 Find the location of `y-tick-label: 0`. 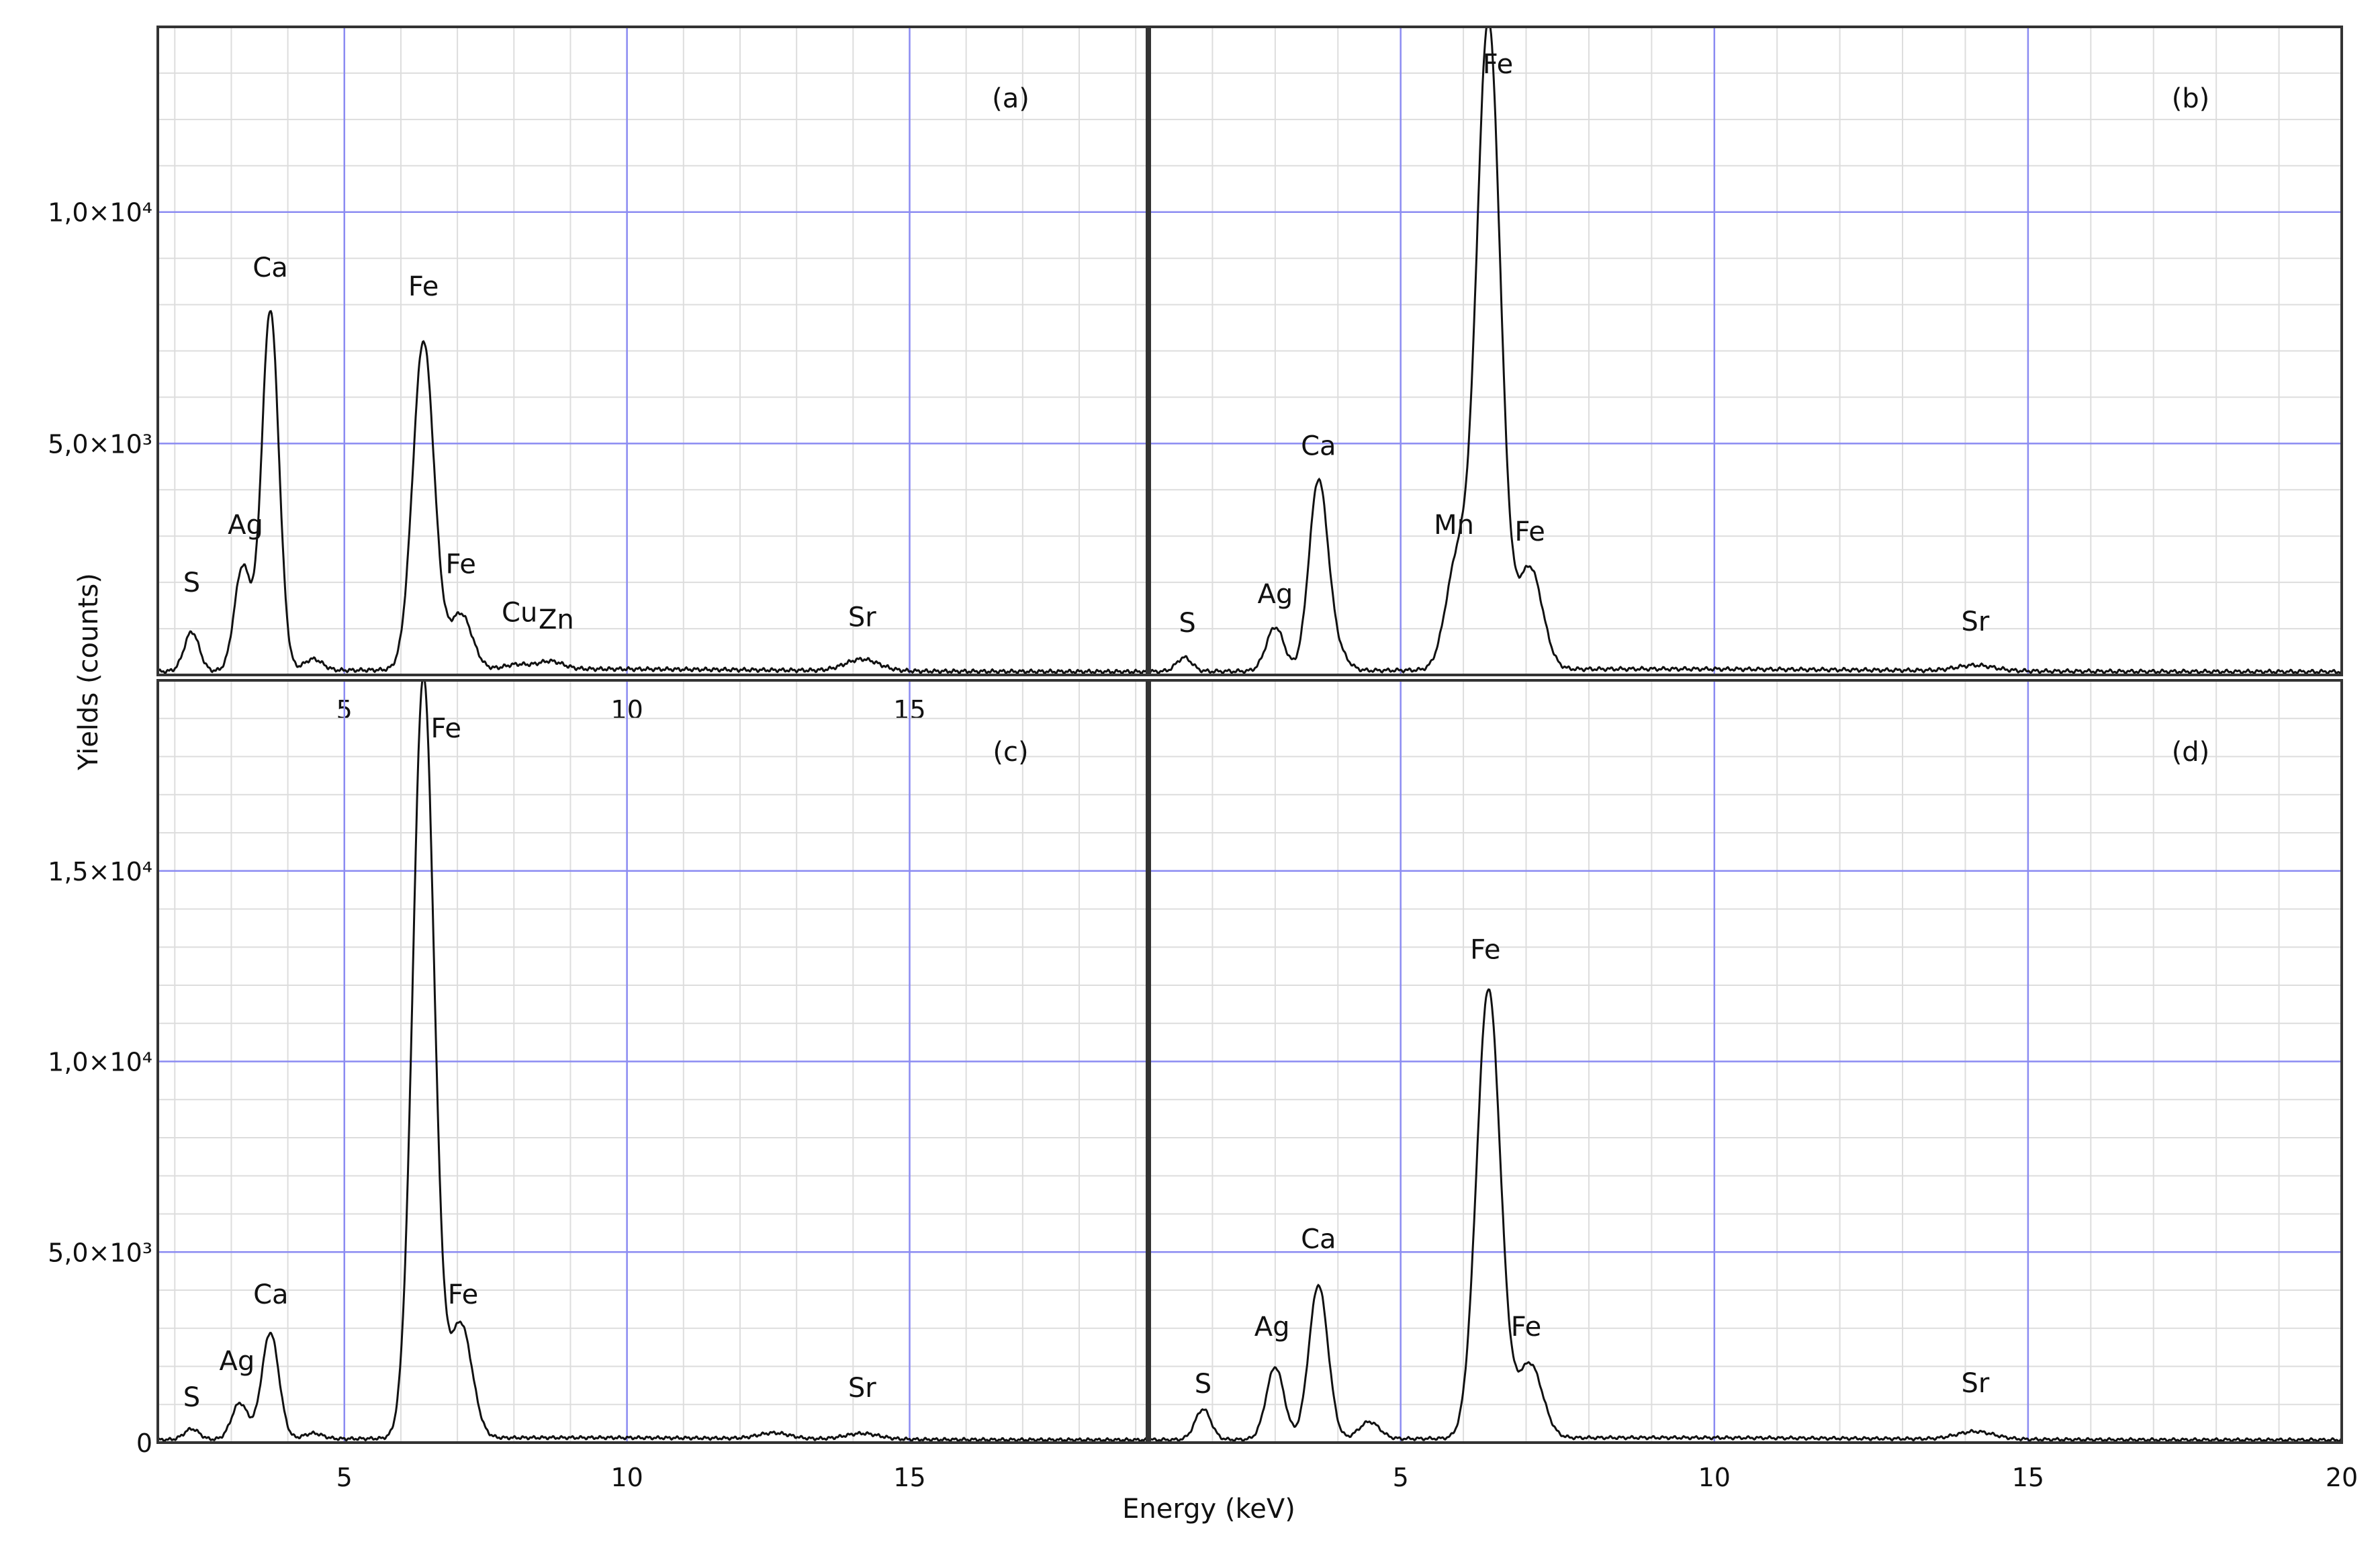

y-tick-label: 0 is located at coordinates (144, 1443).